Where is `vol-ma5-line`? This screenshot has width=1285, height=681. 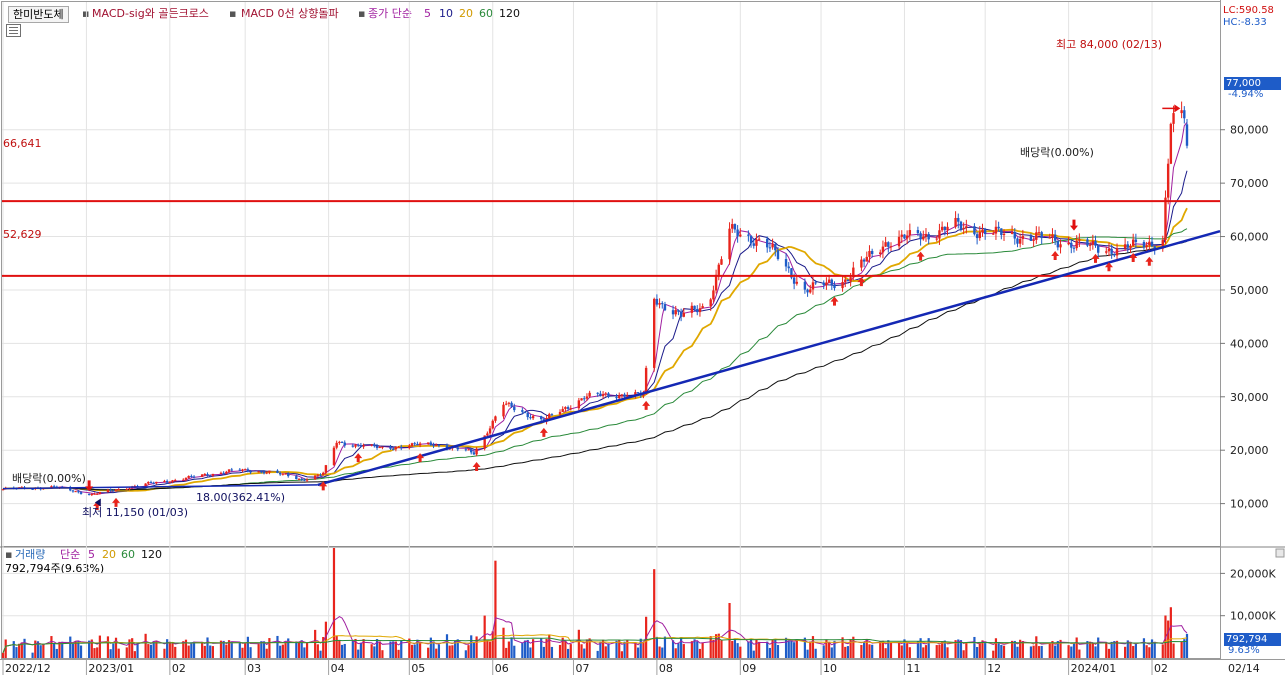
vol-ma5-line is located at coordinates (595, 635).